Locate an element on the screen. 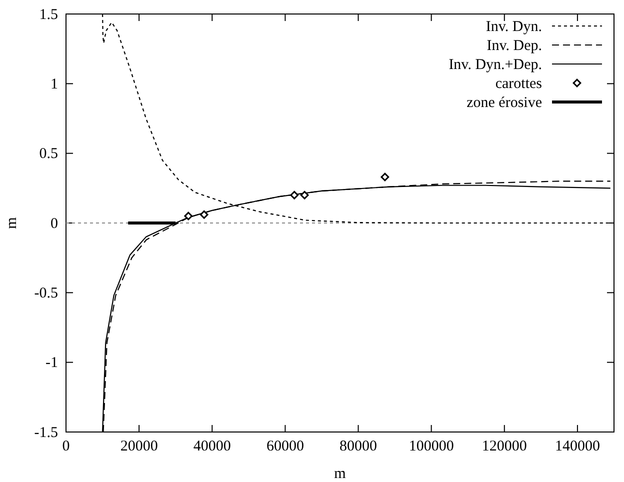 The width and height of the screenshot is (624, 482). y-tick-label: 1.5 is located at coordinates (48, 14).